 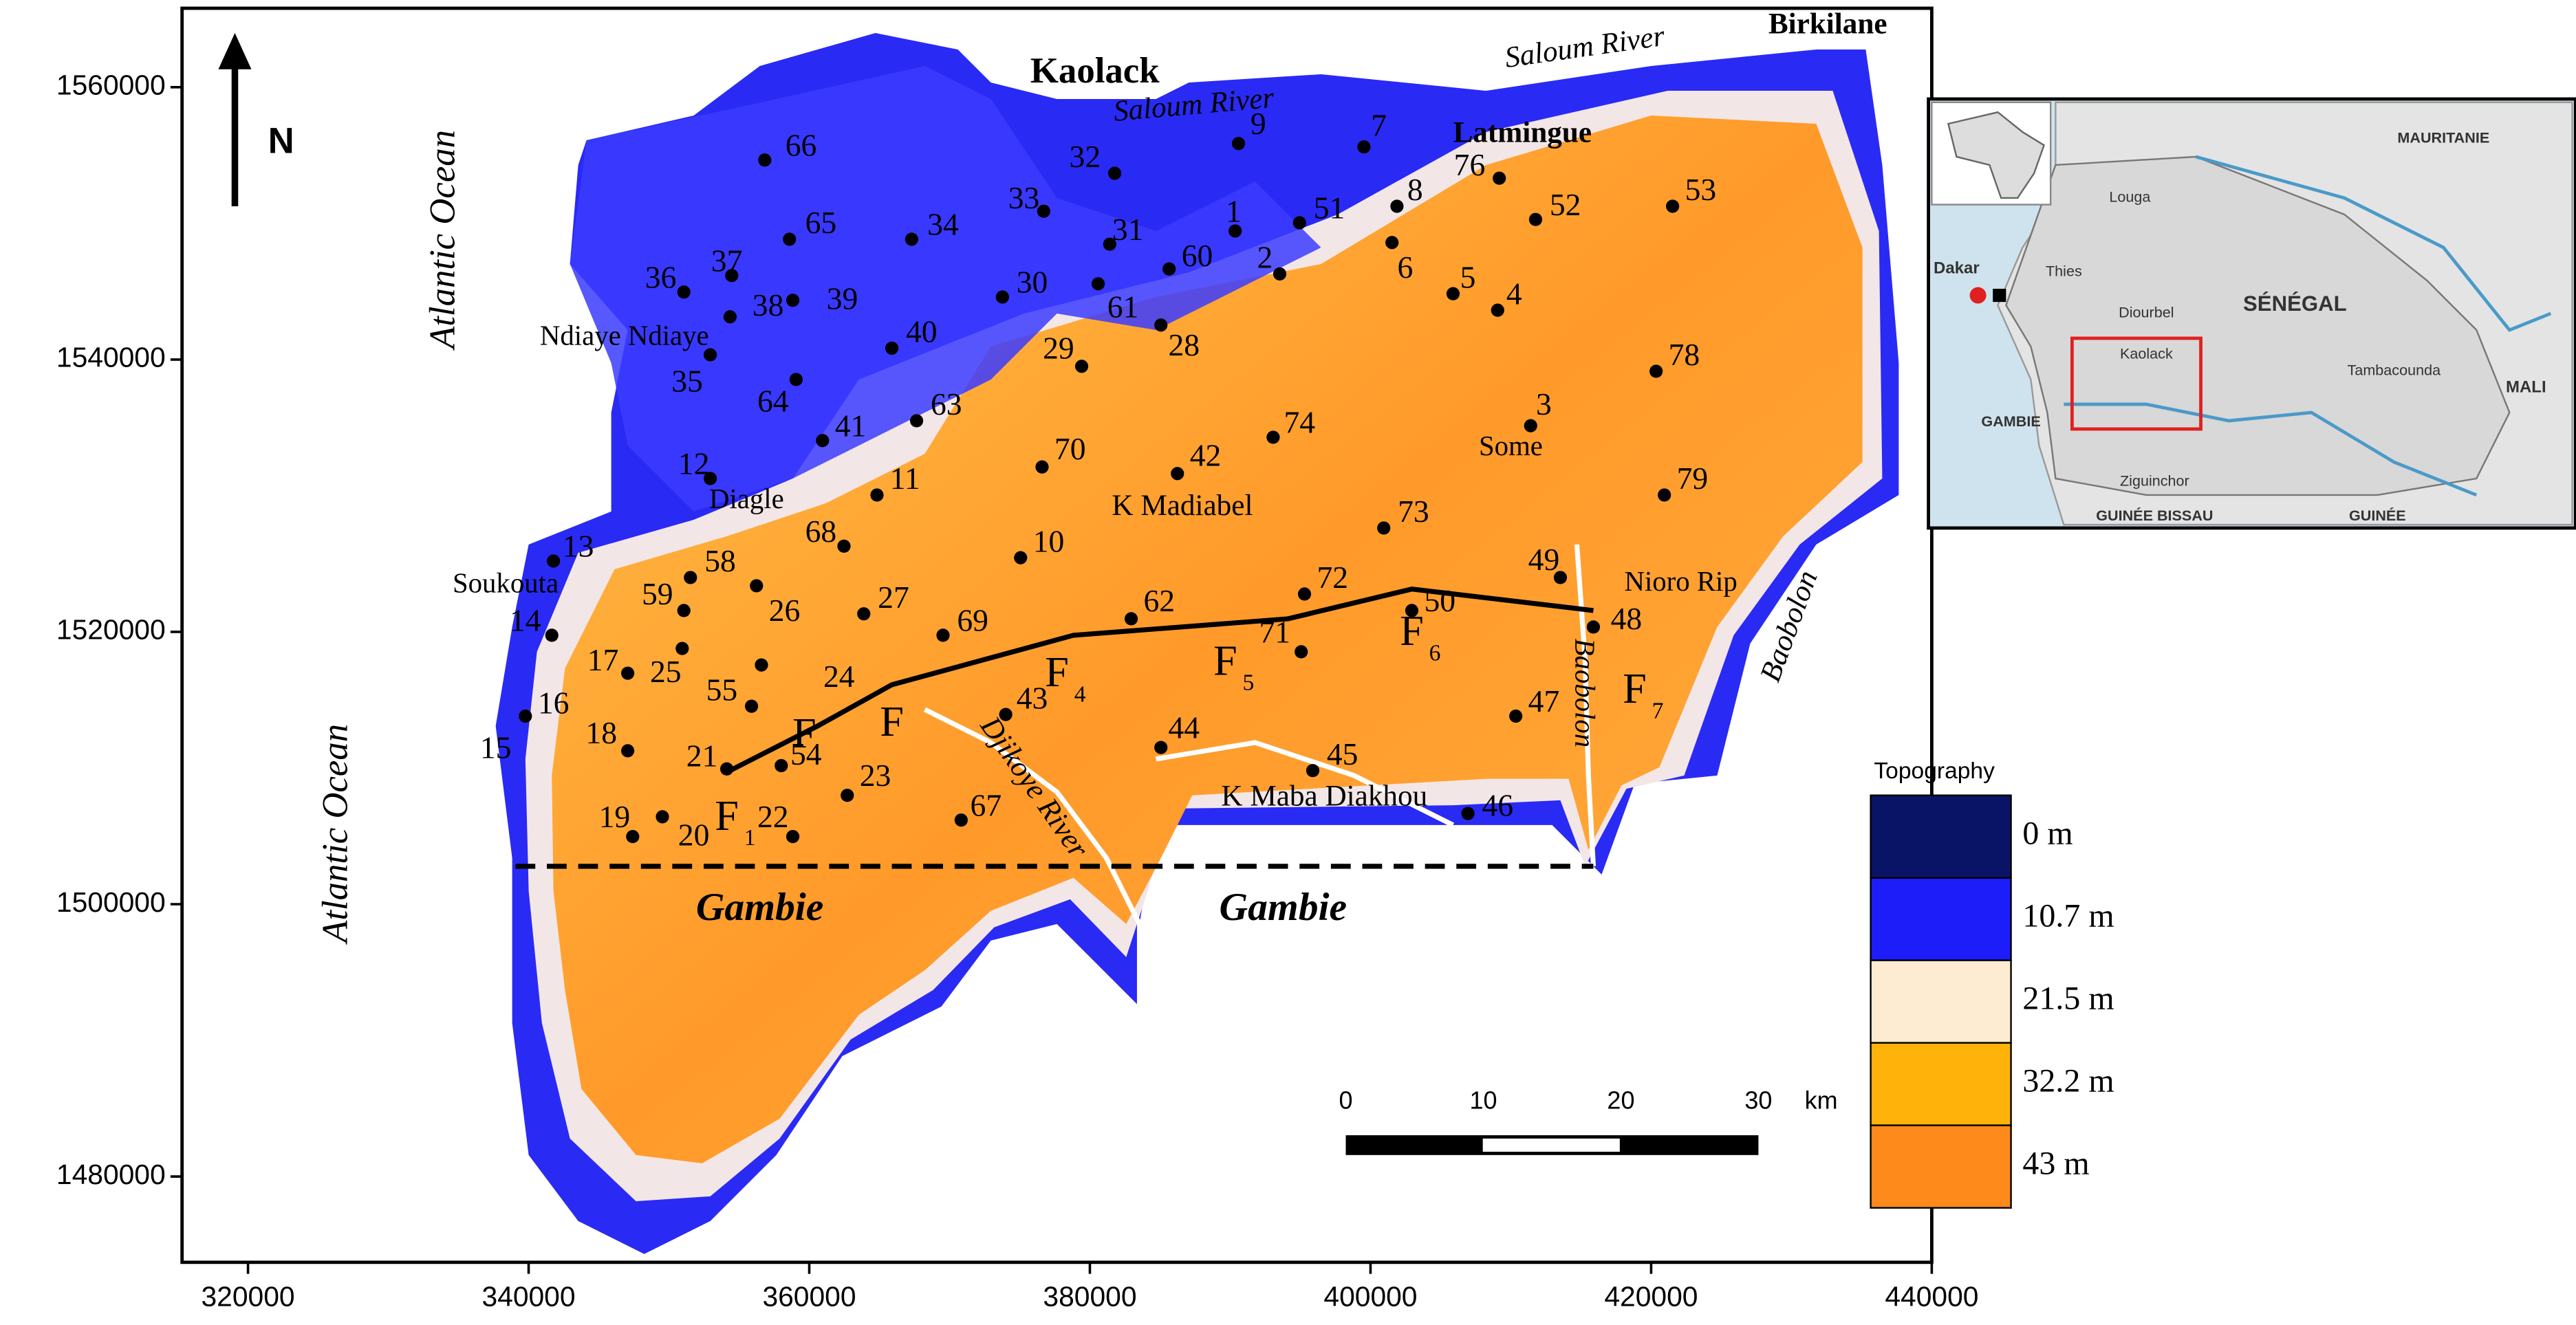 What do you see at coordinates (2136, 384) in the screenshot?
I see `inset-study-box` at bounding box center [2136, 384].